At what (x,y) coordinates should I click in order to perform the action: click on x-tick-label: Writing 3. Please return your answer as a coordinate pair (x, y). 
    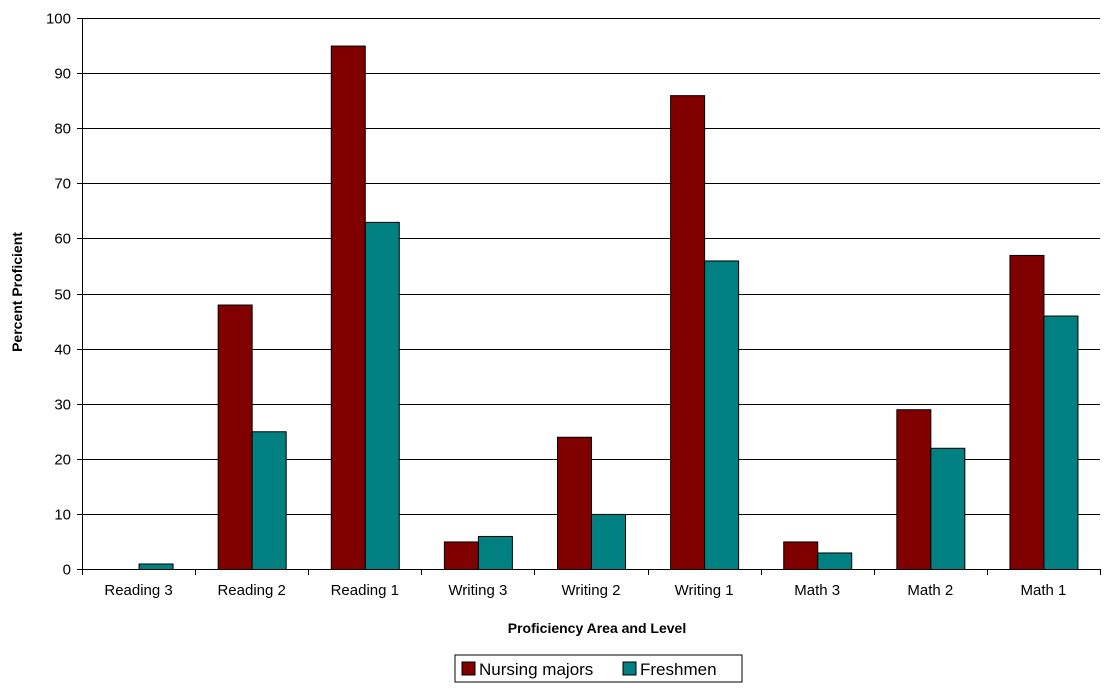
    Looking at the image, I should click on (477, 590).